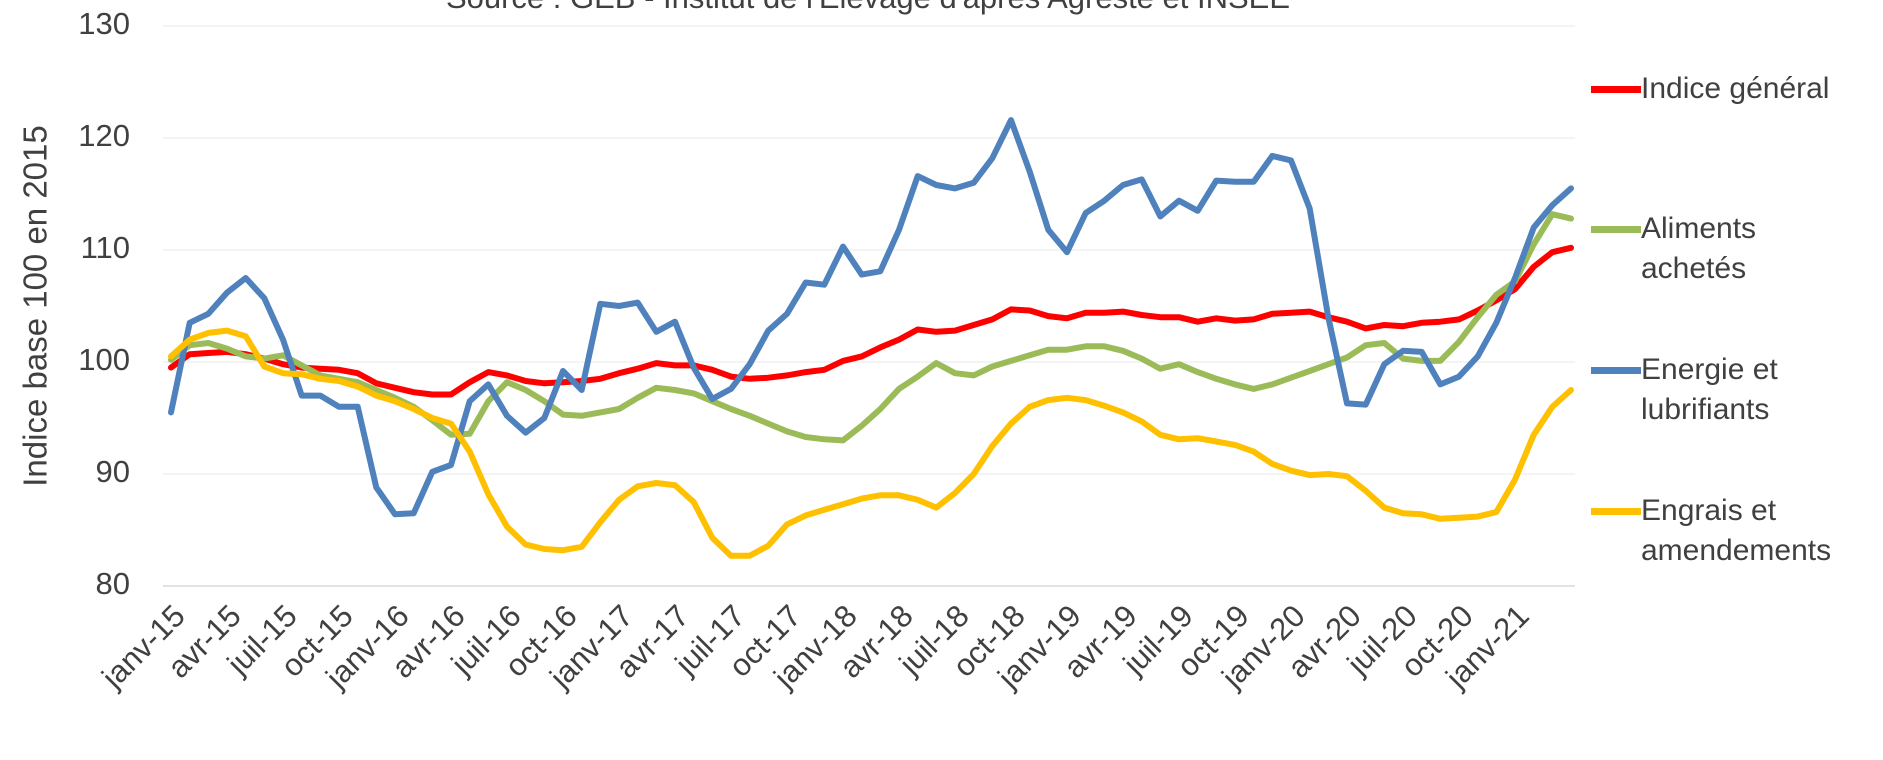 The height and width of the screenshot is (760, 1883). I want to click on legend-label: Energie et lubrifiants, so click(1709, 389).